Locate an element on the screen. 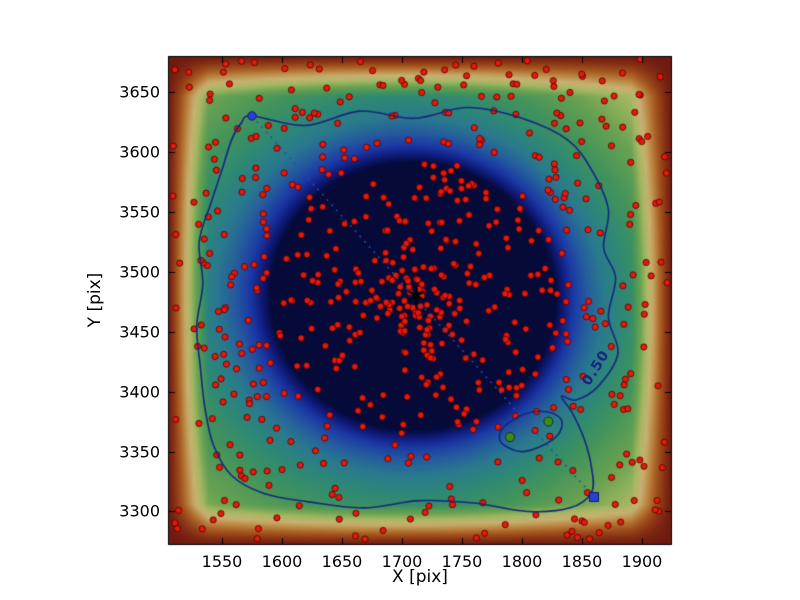 The width and height of the screenshot is (800, 600). x-tick-label: 1550 is located at coordinates (222, 561).